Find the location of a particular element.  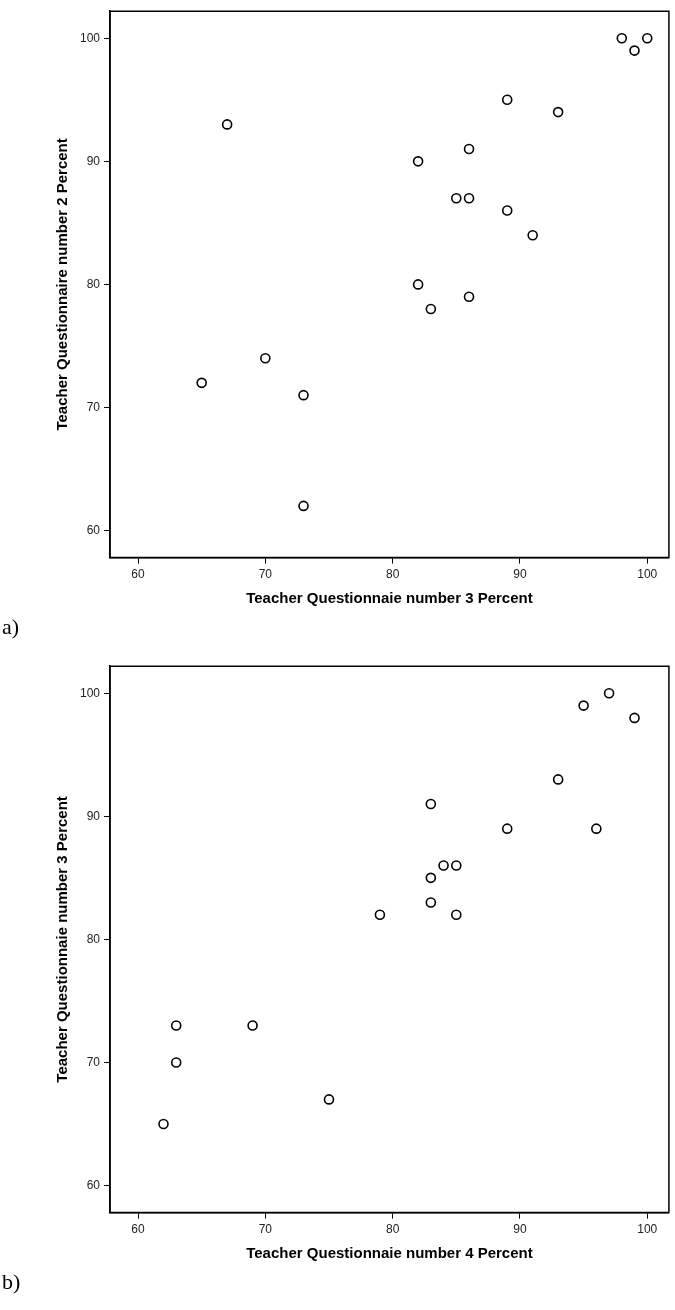

text: a) is located at coordinates (11, 627).